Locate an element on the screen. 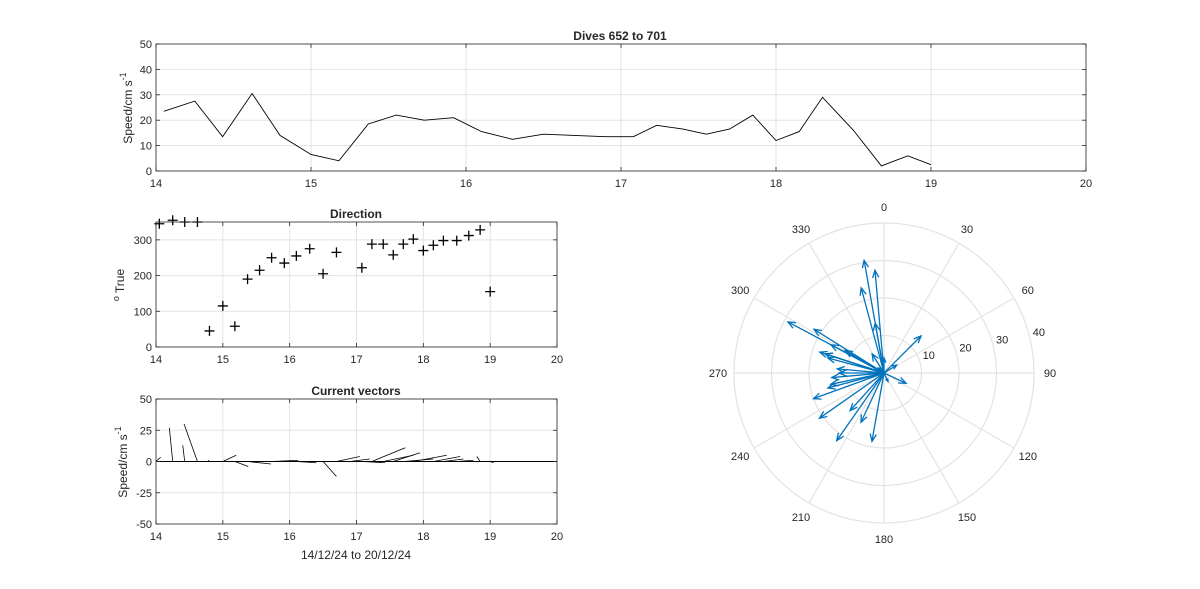 This screenshot has height=589, width=1200. radial-tick-label: 40 is located at coordinates (1039, 333).